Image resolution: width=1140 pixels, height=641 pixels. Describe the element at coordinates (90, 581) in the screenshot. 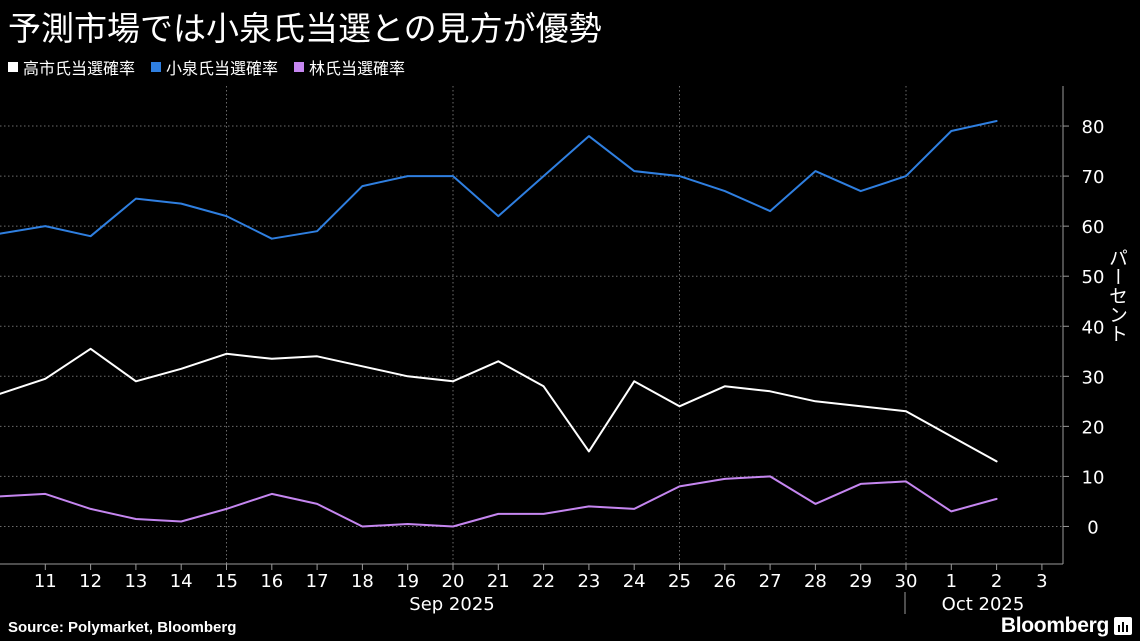

I see `x-tick-label-12: 12` at that location.